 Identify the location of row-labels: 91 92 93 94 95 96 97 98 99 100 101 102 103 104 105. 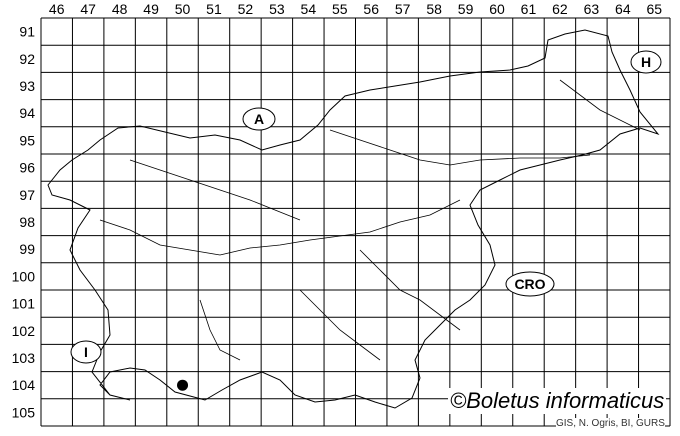
(24, 222).